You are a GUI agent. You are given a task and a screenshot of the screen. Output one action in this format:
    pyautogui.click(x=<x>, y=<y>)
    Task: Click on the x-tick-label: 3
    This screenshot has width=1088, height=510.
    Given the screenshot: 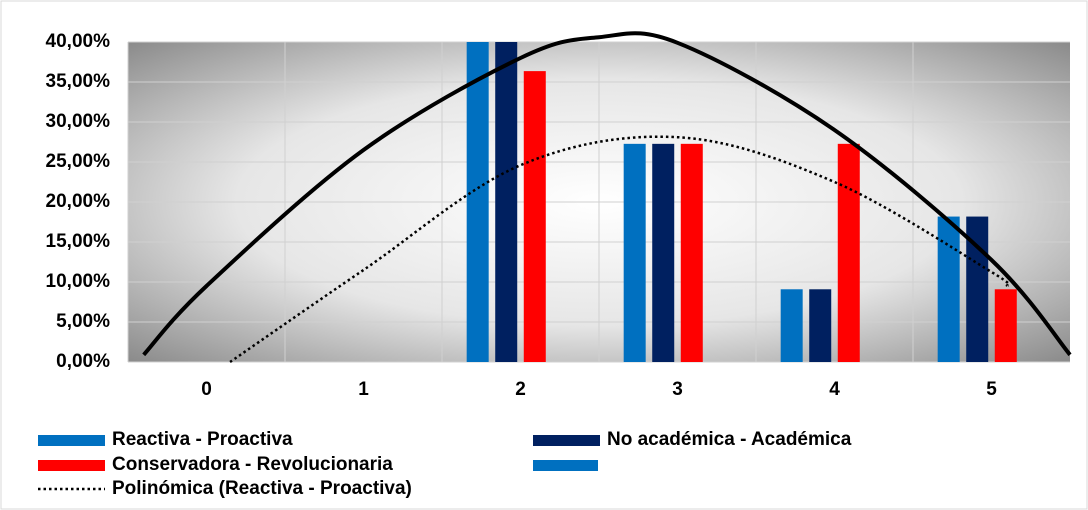 What is the action you would take?
    pyautogui.click(x=677, y=389)
    